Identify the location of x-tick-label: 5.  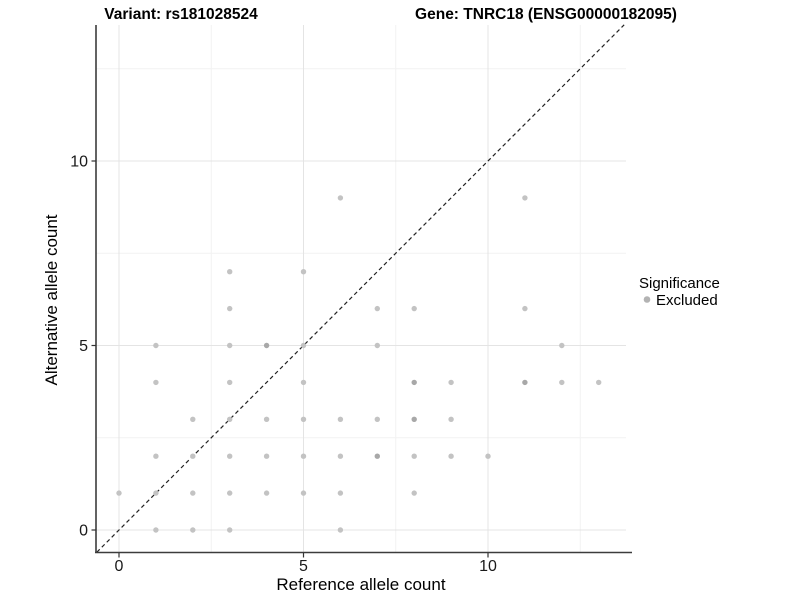
(303, 566).